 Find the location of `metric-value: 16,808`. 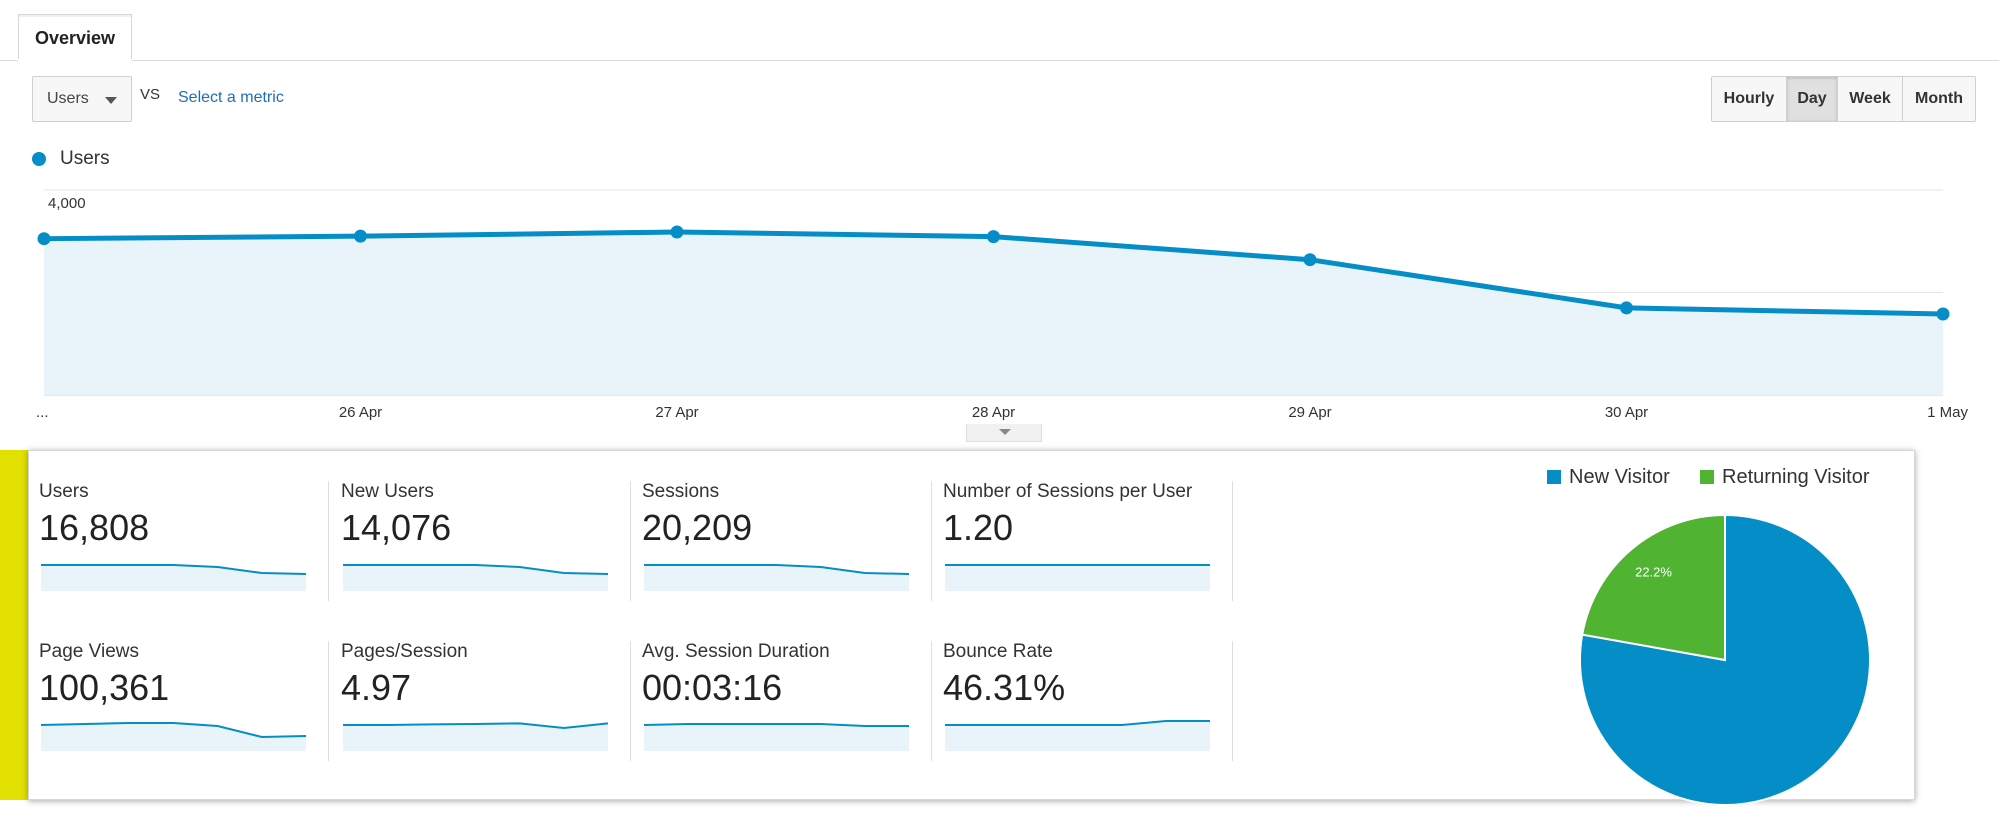

metric-value: 16,808 is located at coordinates (94, 527).